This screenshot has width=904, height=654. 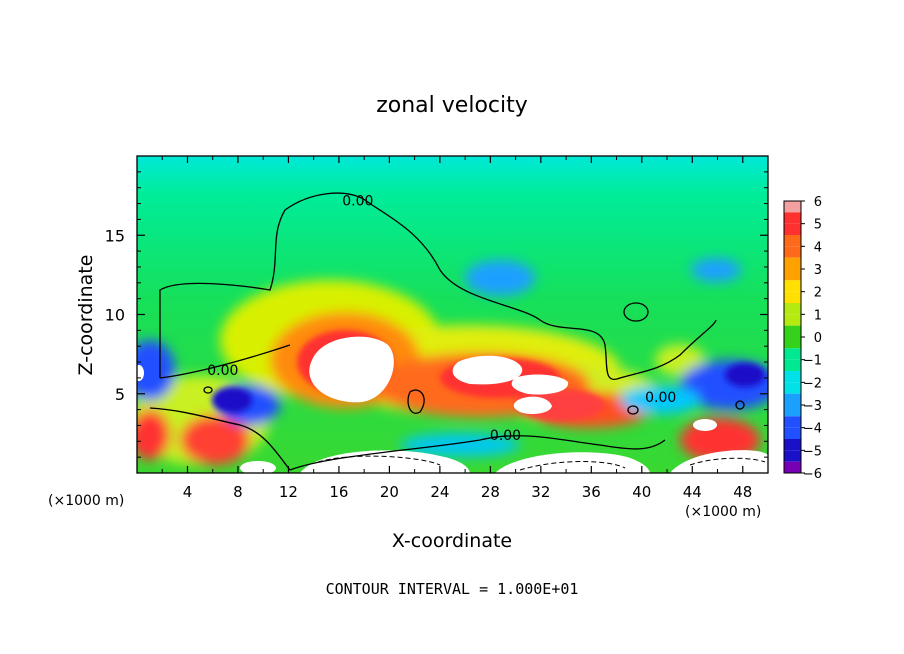 I want to click on colorbar-label: 5, so click(x=818, y=225).